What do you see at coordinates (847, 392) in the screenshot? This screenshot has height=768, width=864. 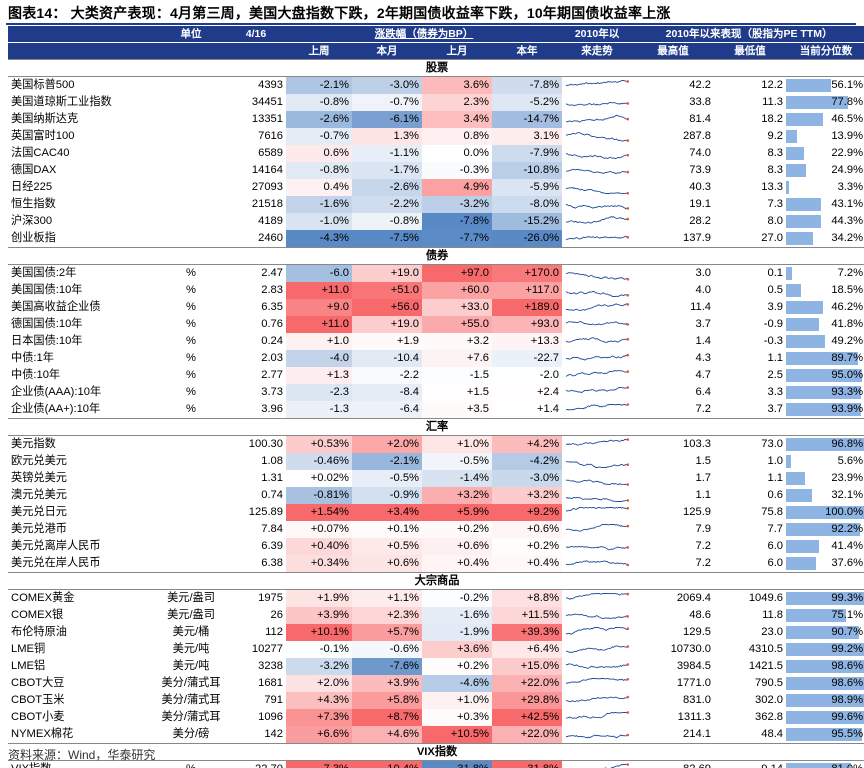 I see `percentile-value: 93.3%` at bounding box center [847, 392].